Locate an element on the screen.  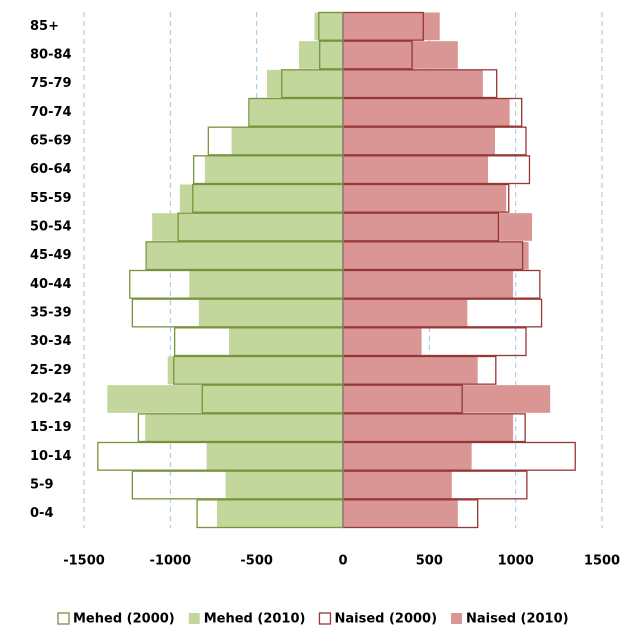
legend-label: Naised (2000) is located at coordinates (385, 619).